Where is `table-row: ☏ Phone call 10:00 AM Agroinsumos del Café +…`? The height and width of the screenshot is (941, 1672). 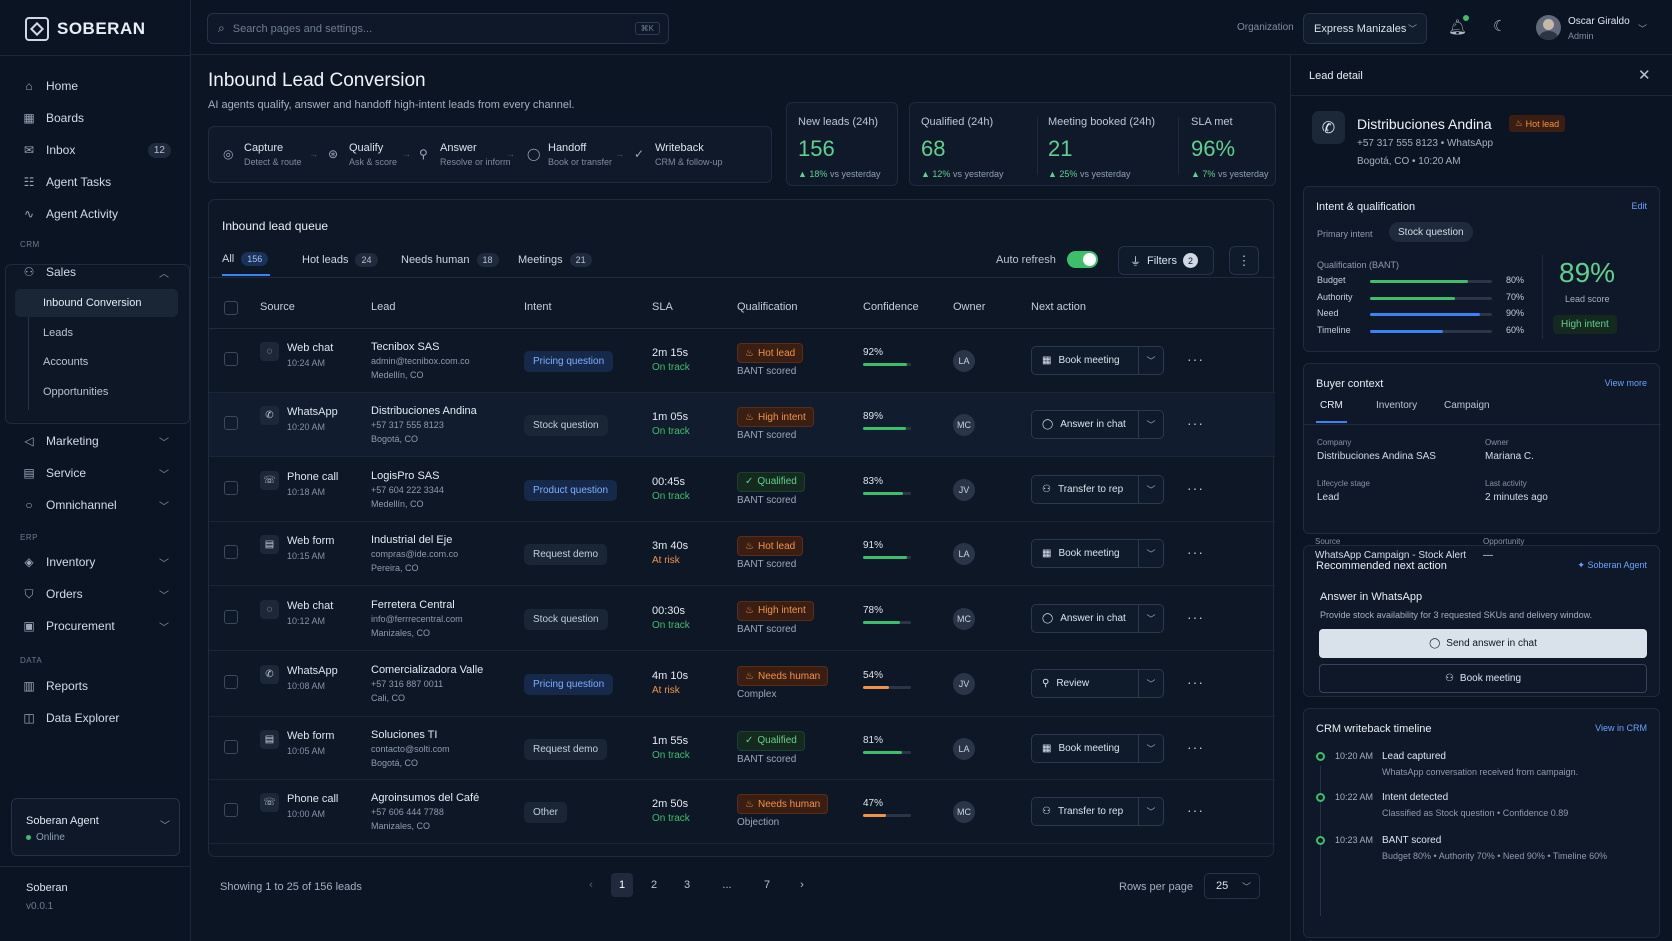
table-row: ☏ Phone call 10:00 AM Agroinsumos del Café +… is located at coordinates (742, 812).